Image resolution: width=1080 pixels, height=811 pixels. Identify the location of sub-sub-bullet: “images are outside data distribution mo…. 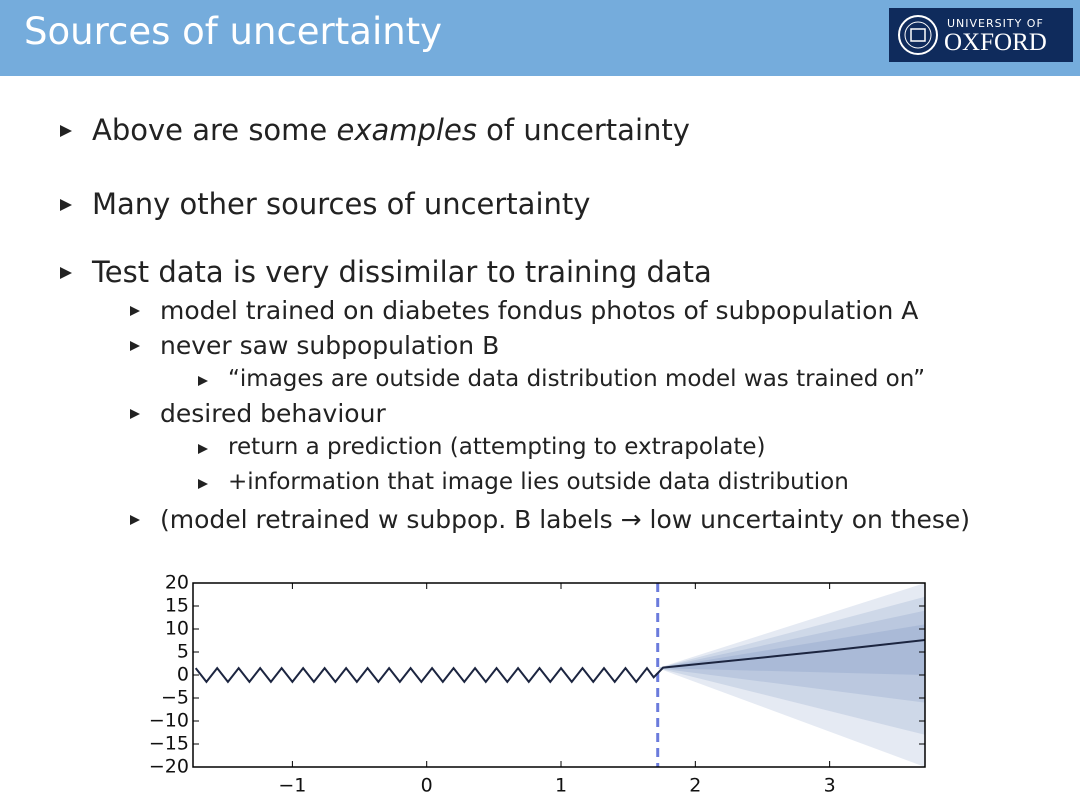
(576, 379).